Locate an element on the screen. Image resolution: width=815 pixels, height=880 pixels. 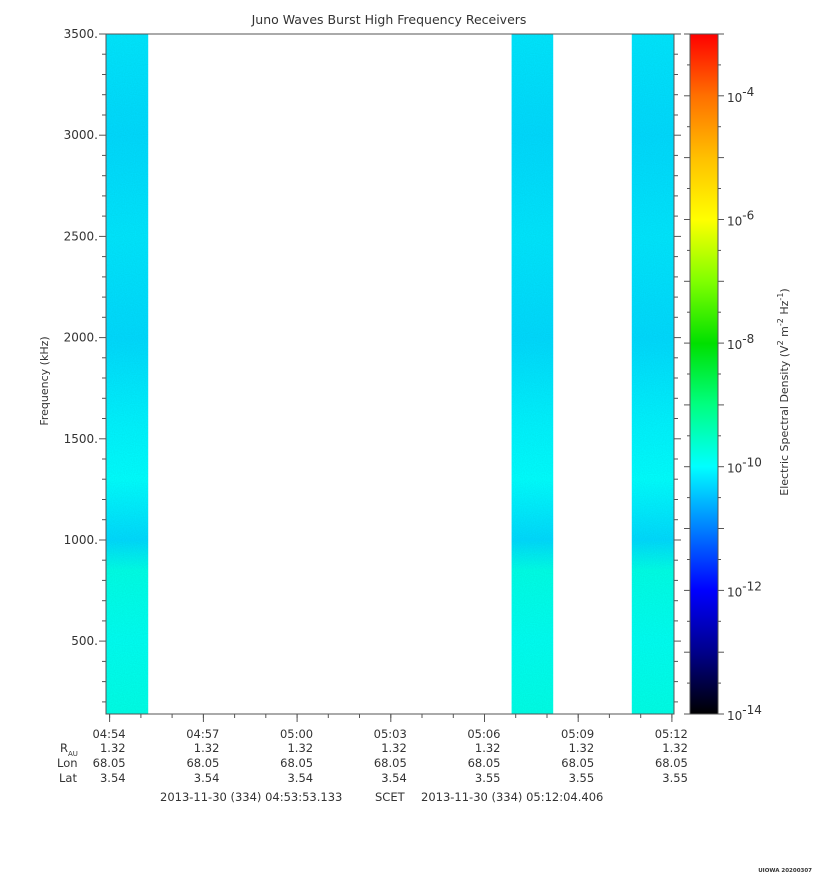
x-tick-time: 05:06 is located at coordinates (483, 734).